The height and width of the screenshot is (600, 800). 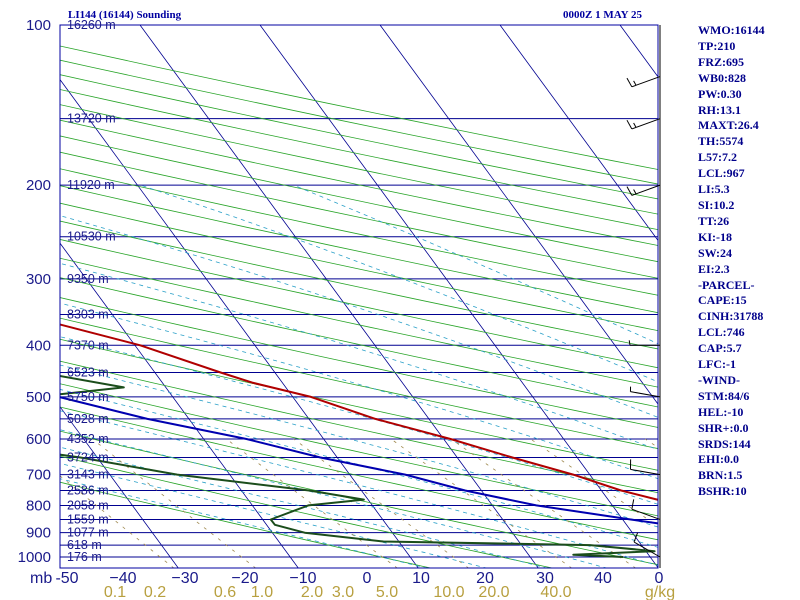 What do you see at coordinates (88, 419) in the screenshot?
I see `height-label: 5028 m` at bounding box center [88, 419].